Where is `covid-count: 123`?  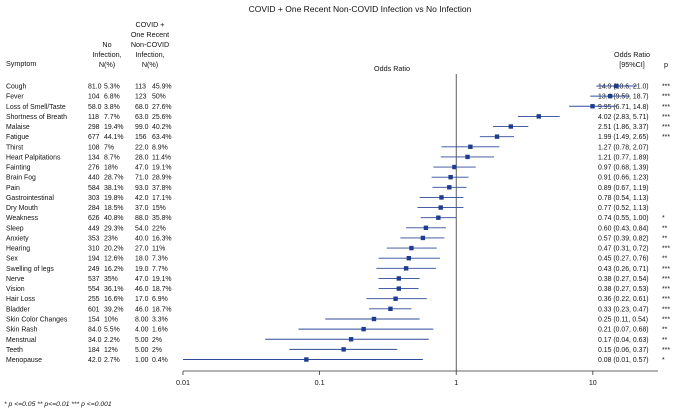
covid-count: 123 is located at coordinates (141, 97).